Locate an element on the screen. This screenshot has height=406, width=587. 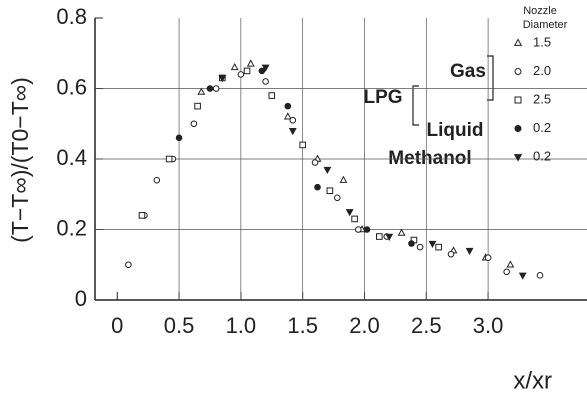
y-tick-label: 0 is located at coordinates (81, 298).